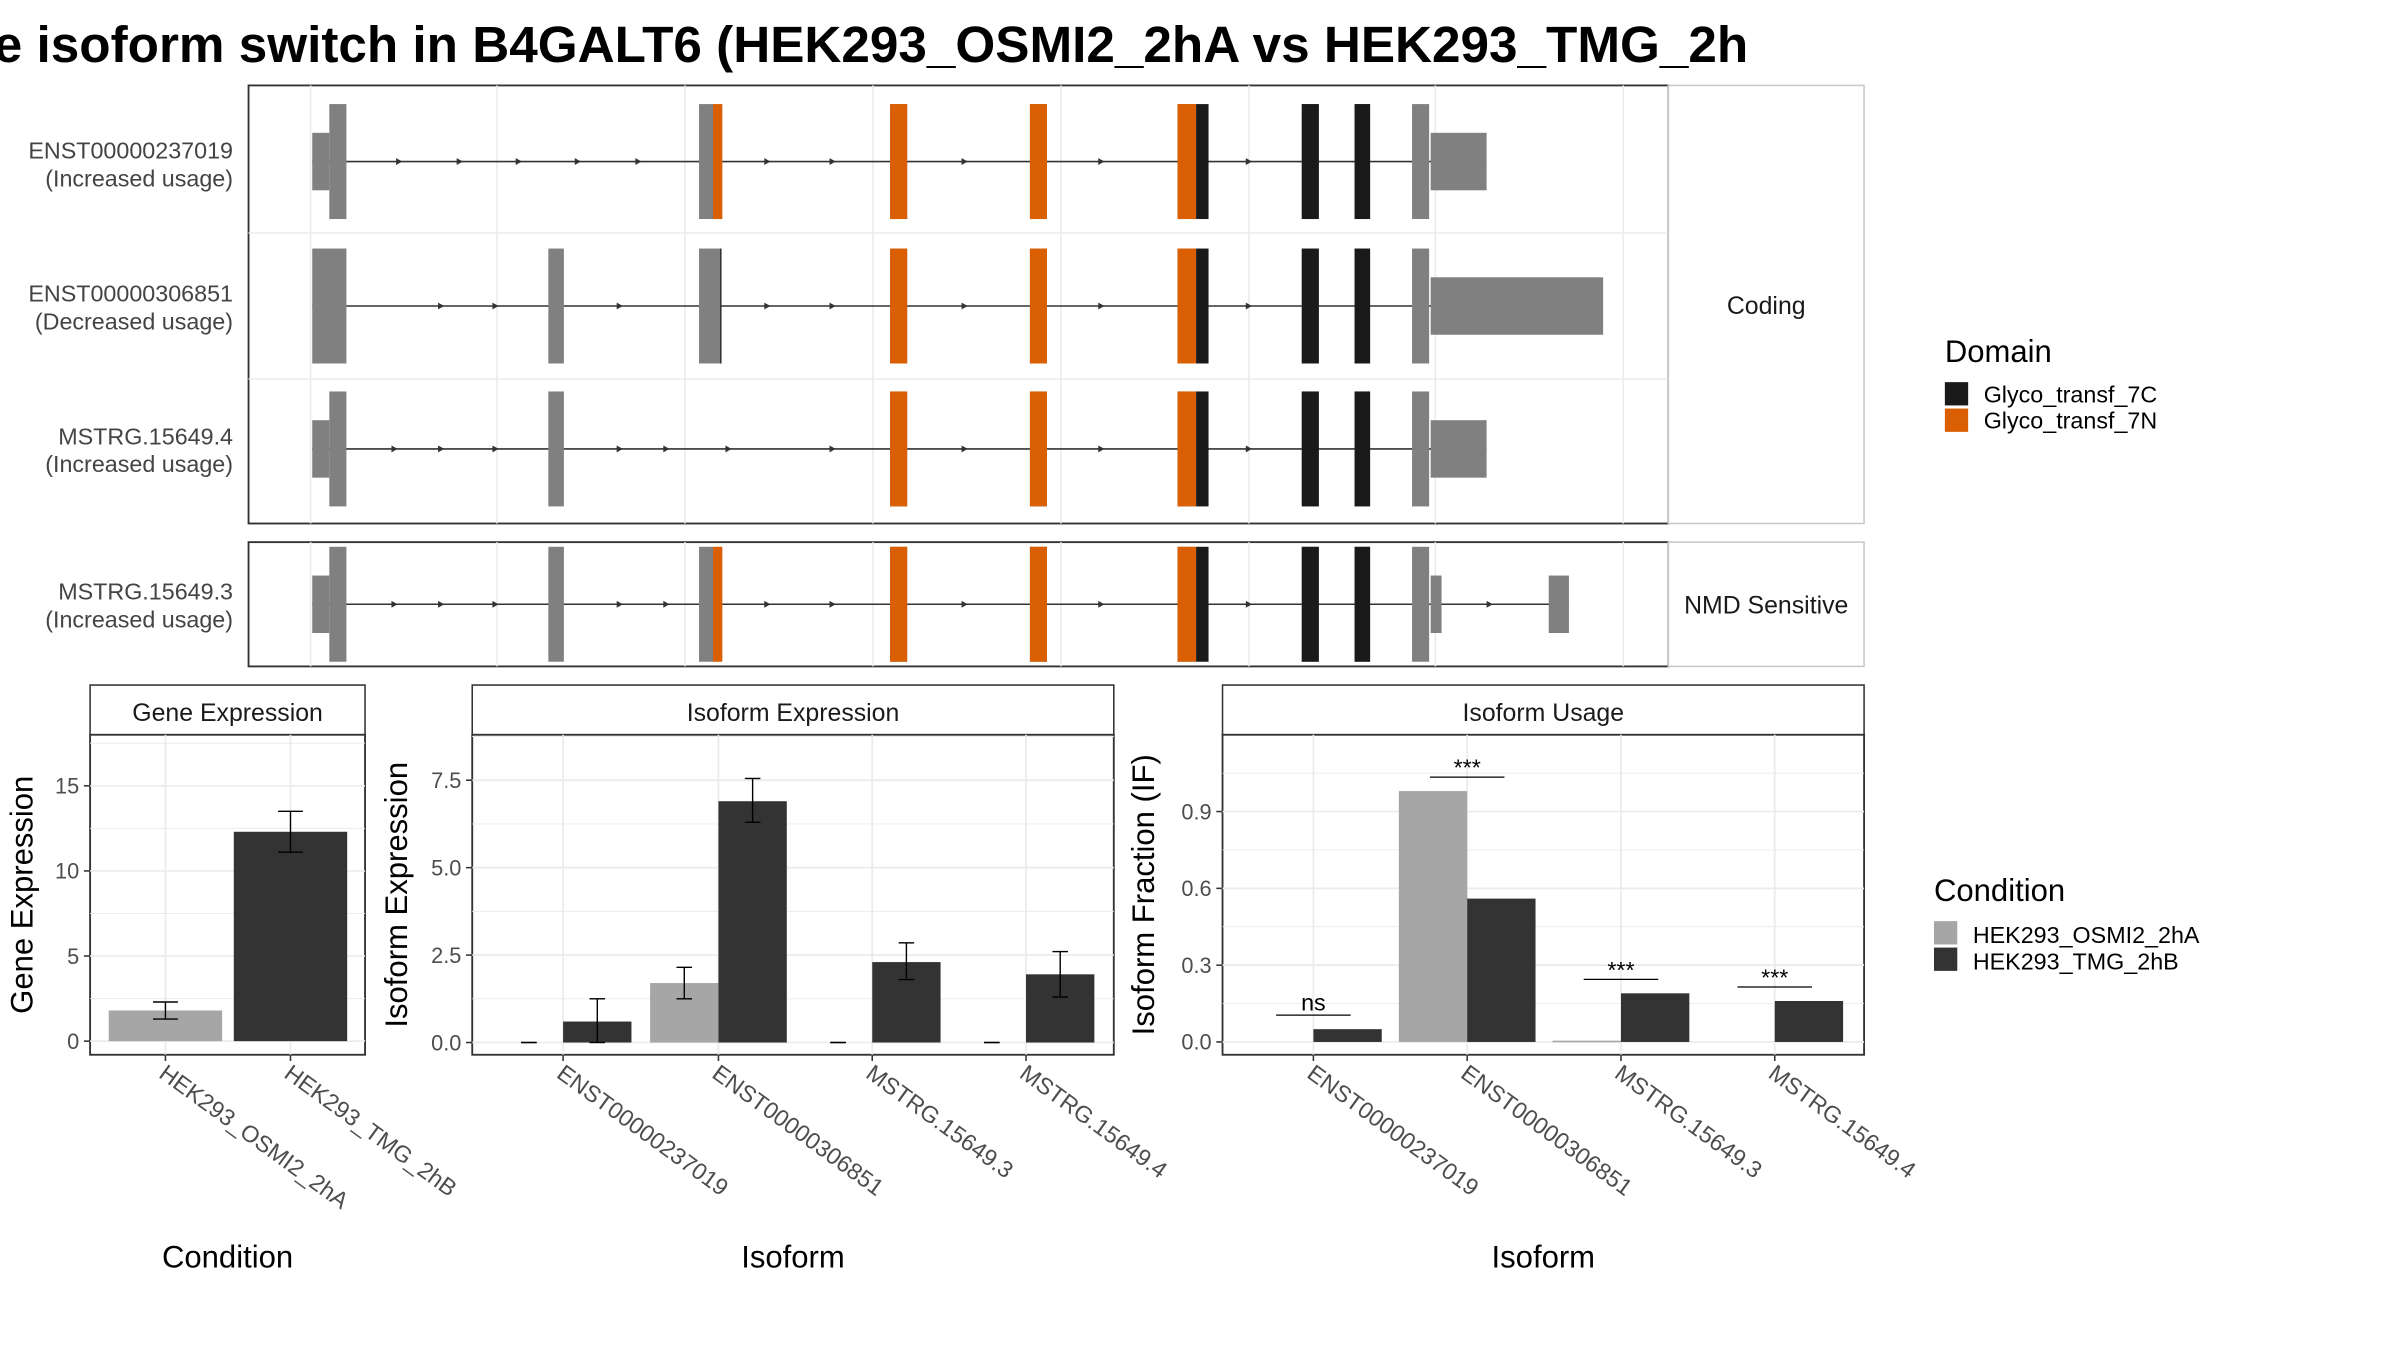 The image size is (2400, 1350). Describe the element at coordinates (446, 780) in the screenshot. I see `y-tick-label: 7.5` at that location.